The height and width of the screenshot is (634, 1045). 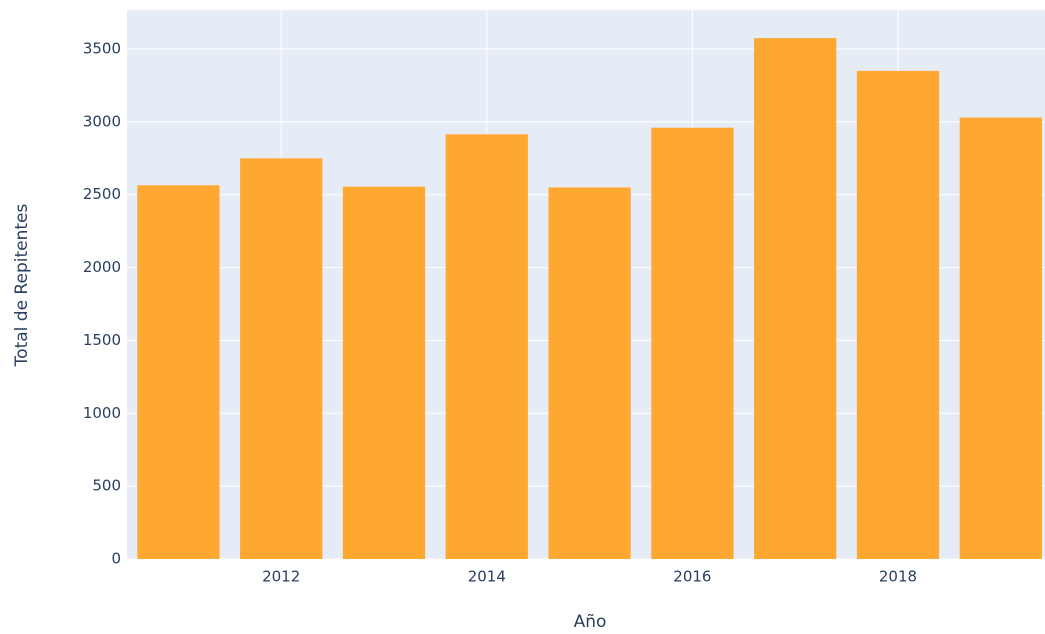 I want to click on y-tick-label: 1500, so click(x=102, y=340).